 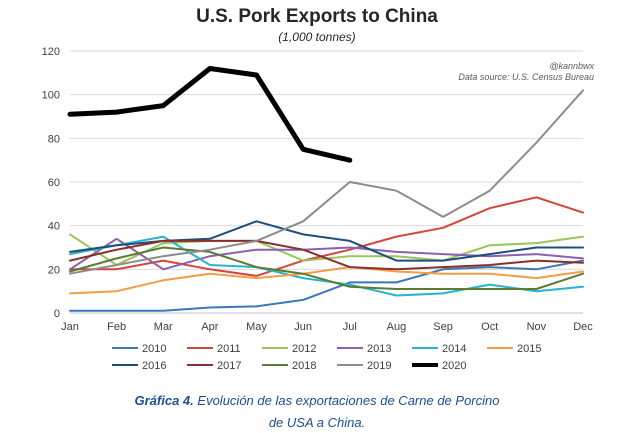 I want to click on y-tick-label: 40, so click(x=54, y=227).